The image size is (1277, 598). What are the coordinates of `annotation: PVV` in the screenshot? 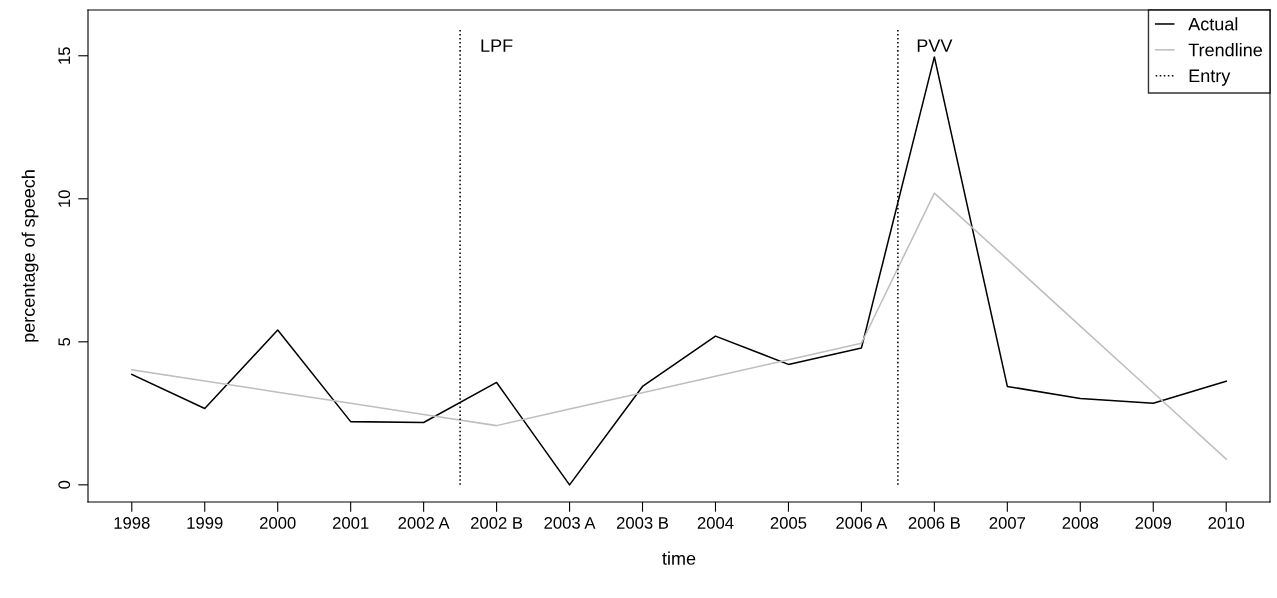 It's located at (935, 45).